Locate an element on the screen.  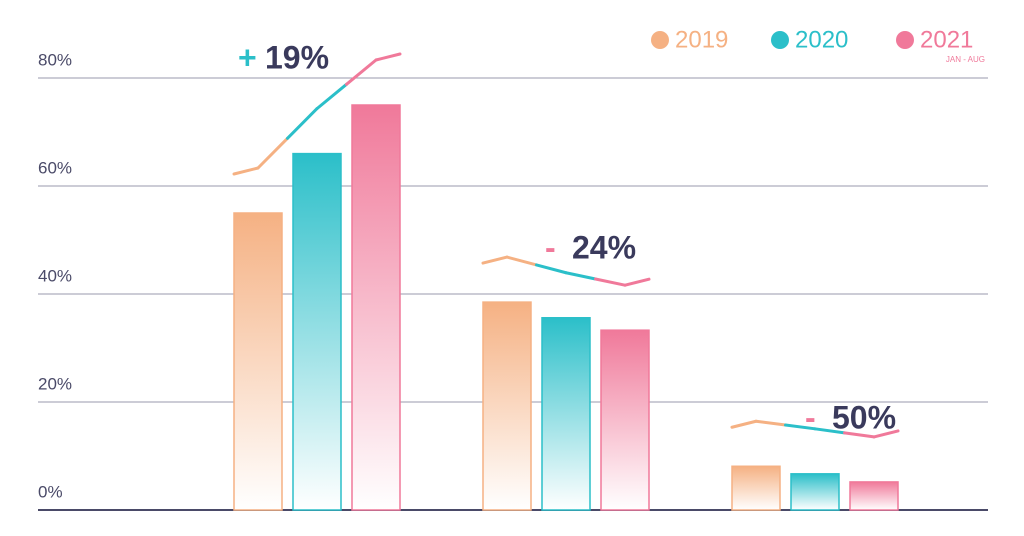
annotation: 24% is located at coordinates (604, 247).